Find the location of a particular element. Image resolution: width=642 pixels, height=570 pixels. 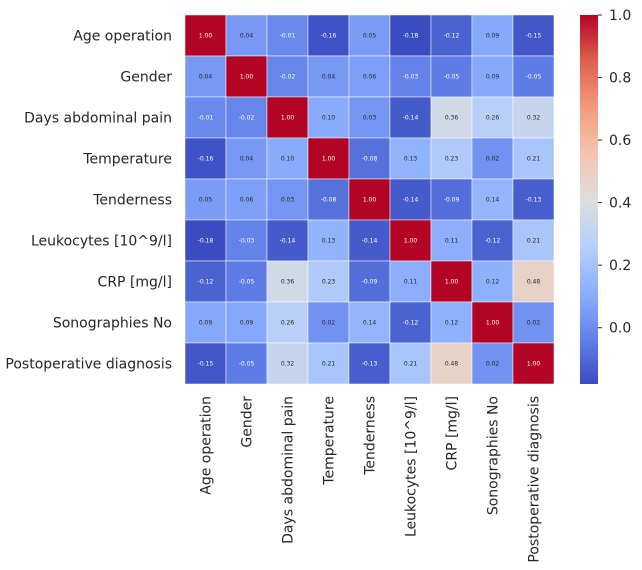

row-tick-label: Temperature is located at coordinates (127, 160).